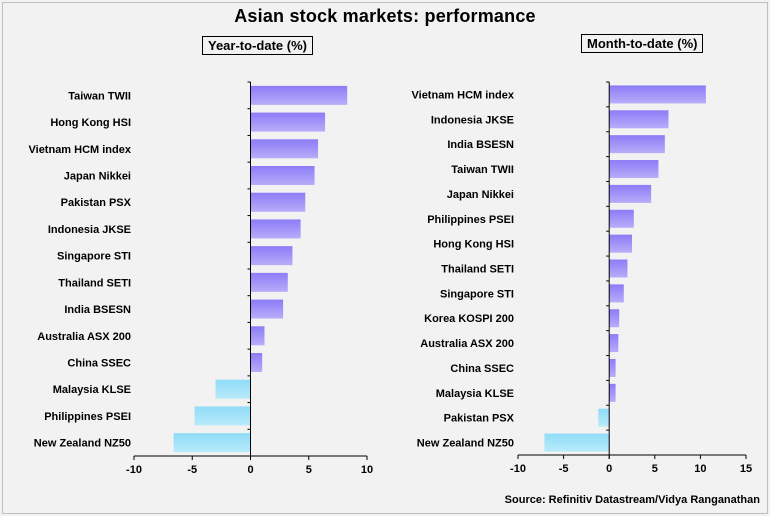  I want to click on right-panel-title: Month-to-date (%), so click(642, 43).